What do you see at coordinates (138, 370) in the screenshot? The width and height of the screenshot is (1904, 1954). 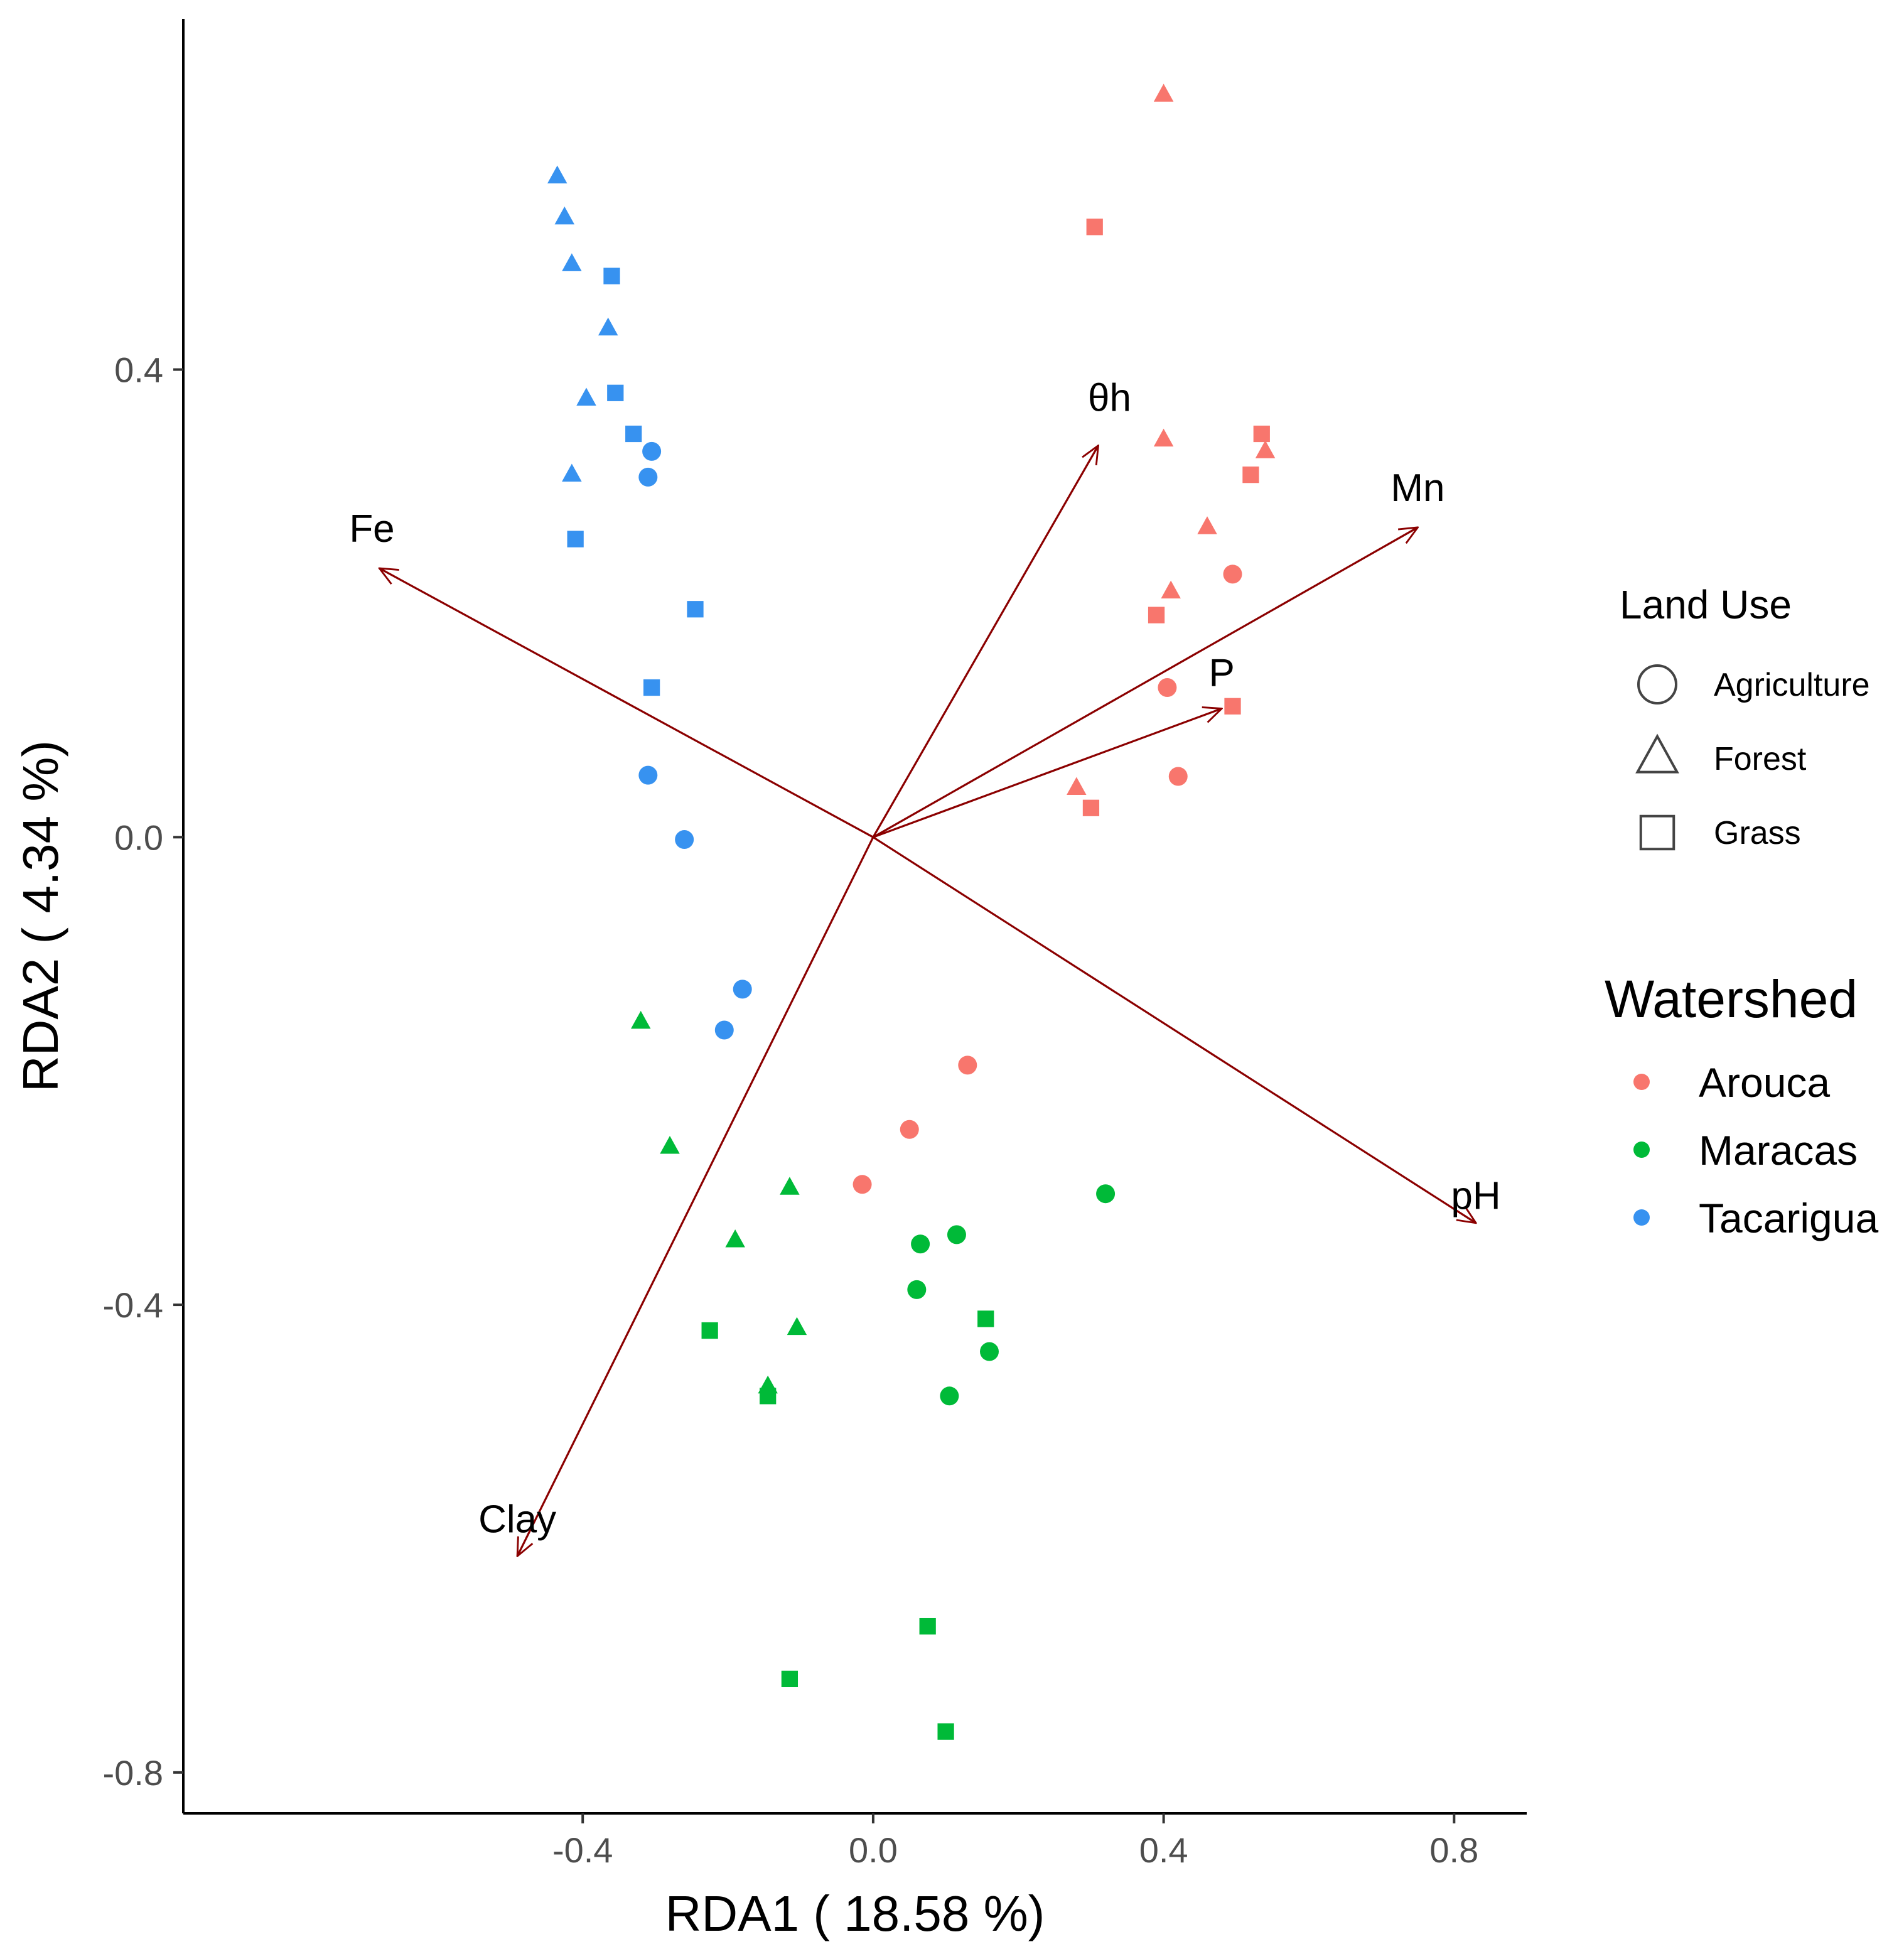 I see `y-tick-label: 0.4` at bounding box center [138, 370].